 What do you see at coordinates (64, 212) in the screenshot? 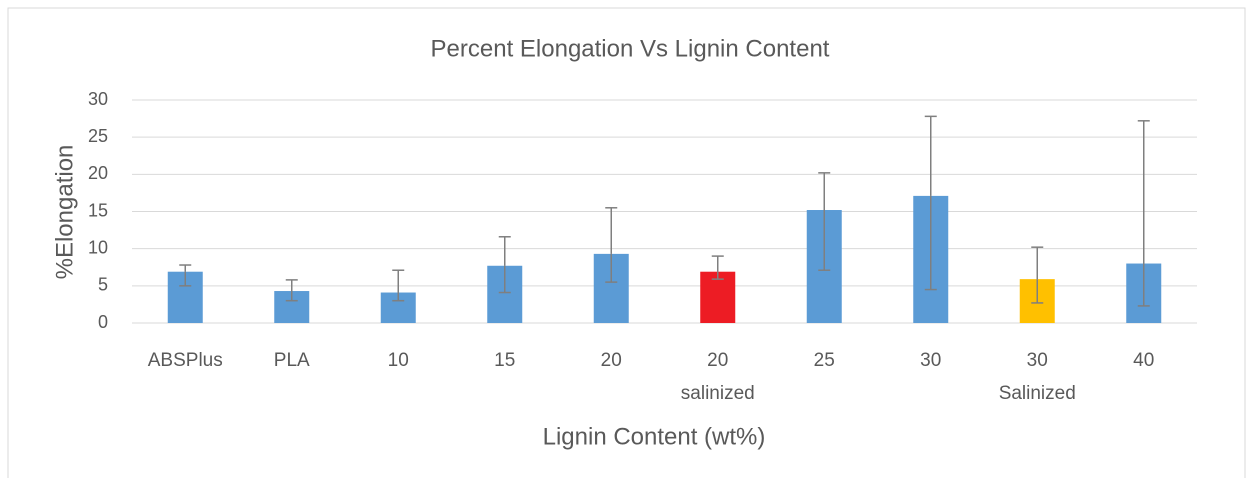
I see `y-axis-title: %Elongation` at bounding box center [64, 212].